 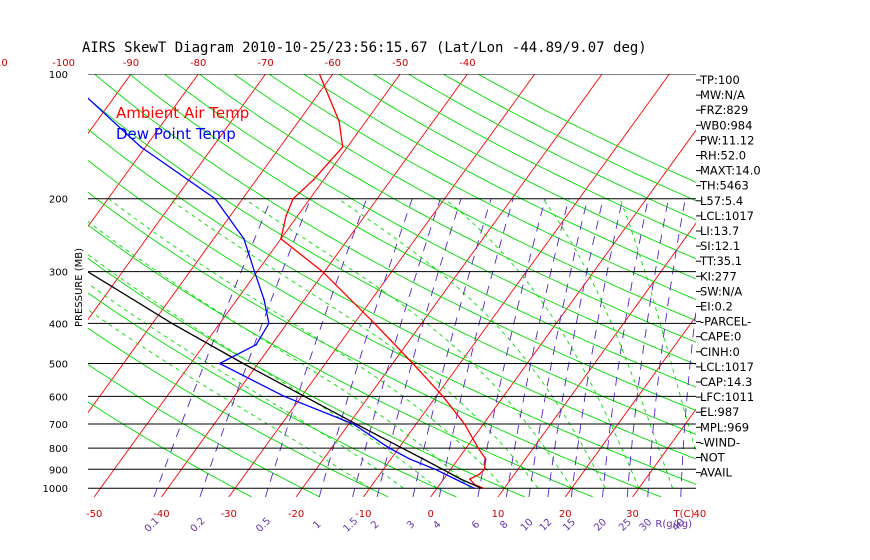 What do you see at coordinates (176, 134) in the screenshot?
I see `legend-dew-point-temp: Dew Point Temp` at bounding box center [176, 134].